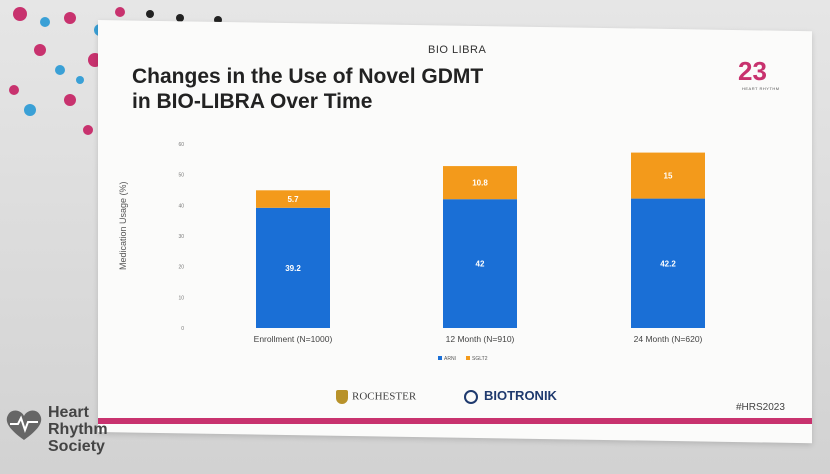  What do you see at coordinates (76, 446) in the screenshot?
I see `society-line-3: Society` at bounding box center [76, 446].